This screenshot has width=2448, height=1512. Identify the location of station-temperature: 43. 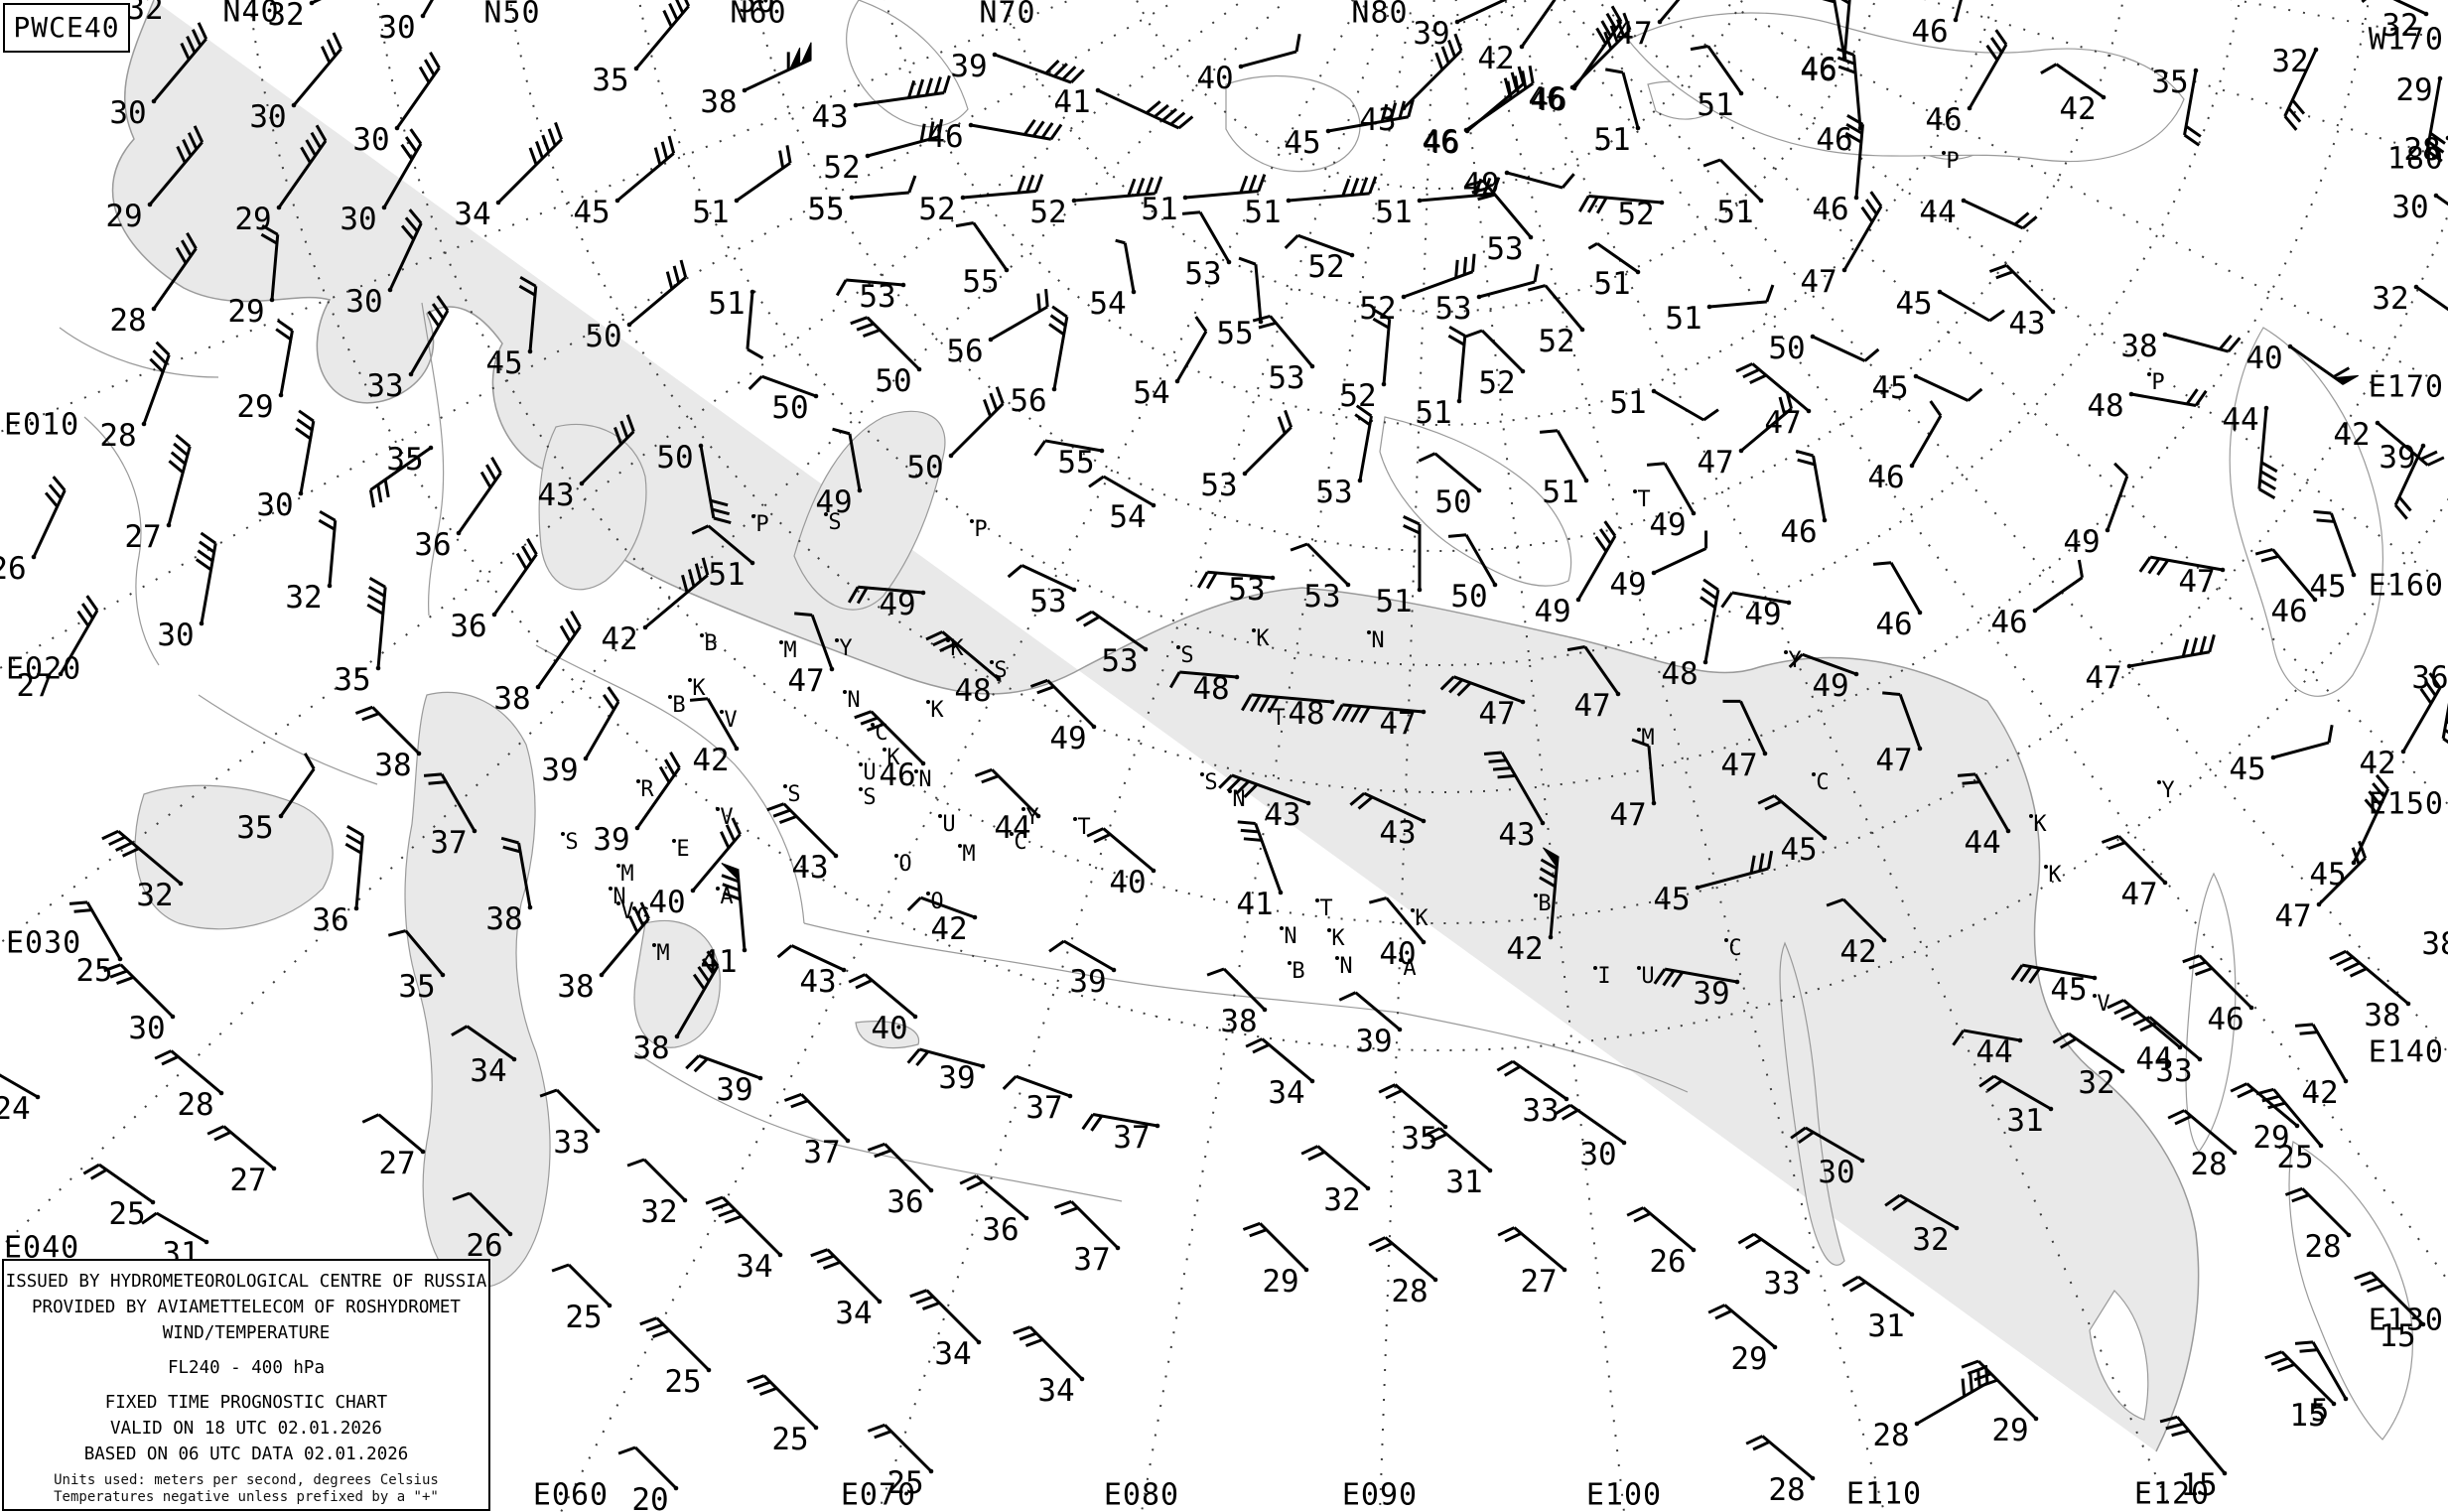
(1282, 815).